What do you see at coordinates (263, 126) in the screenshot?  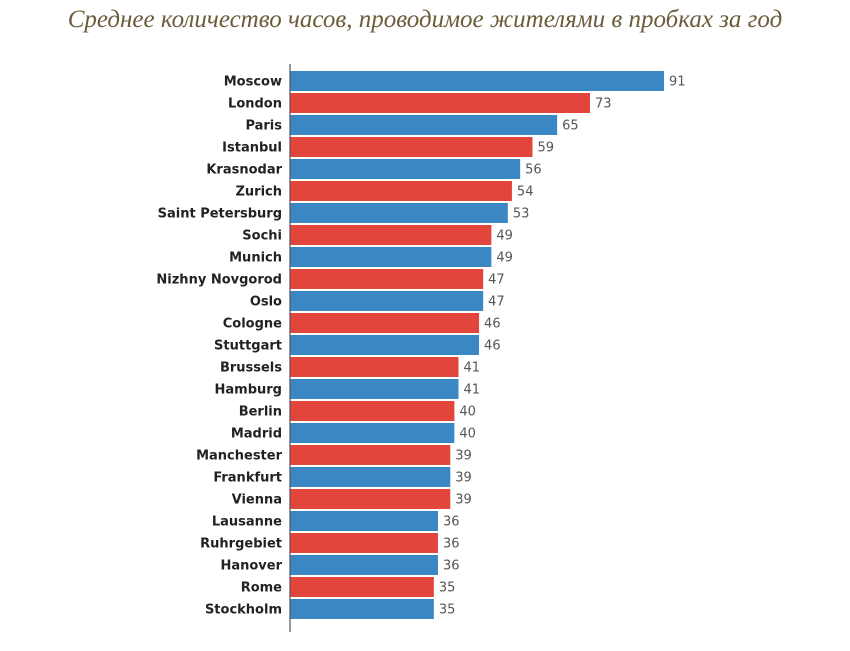 I see `category-label: Paris` at bounding box center [263, 126].